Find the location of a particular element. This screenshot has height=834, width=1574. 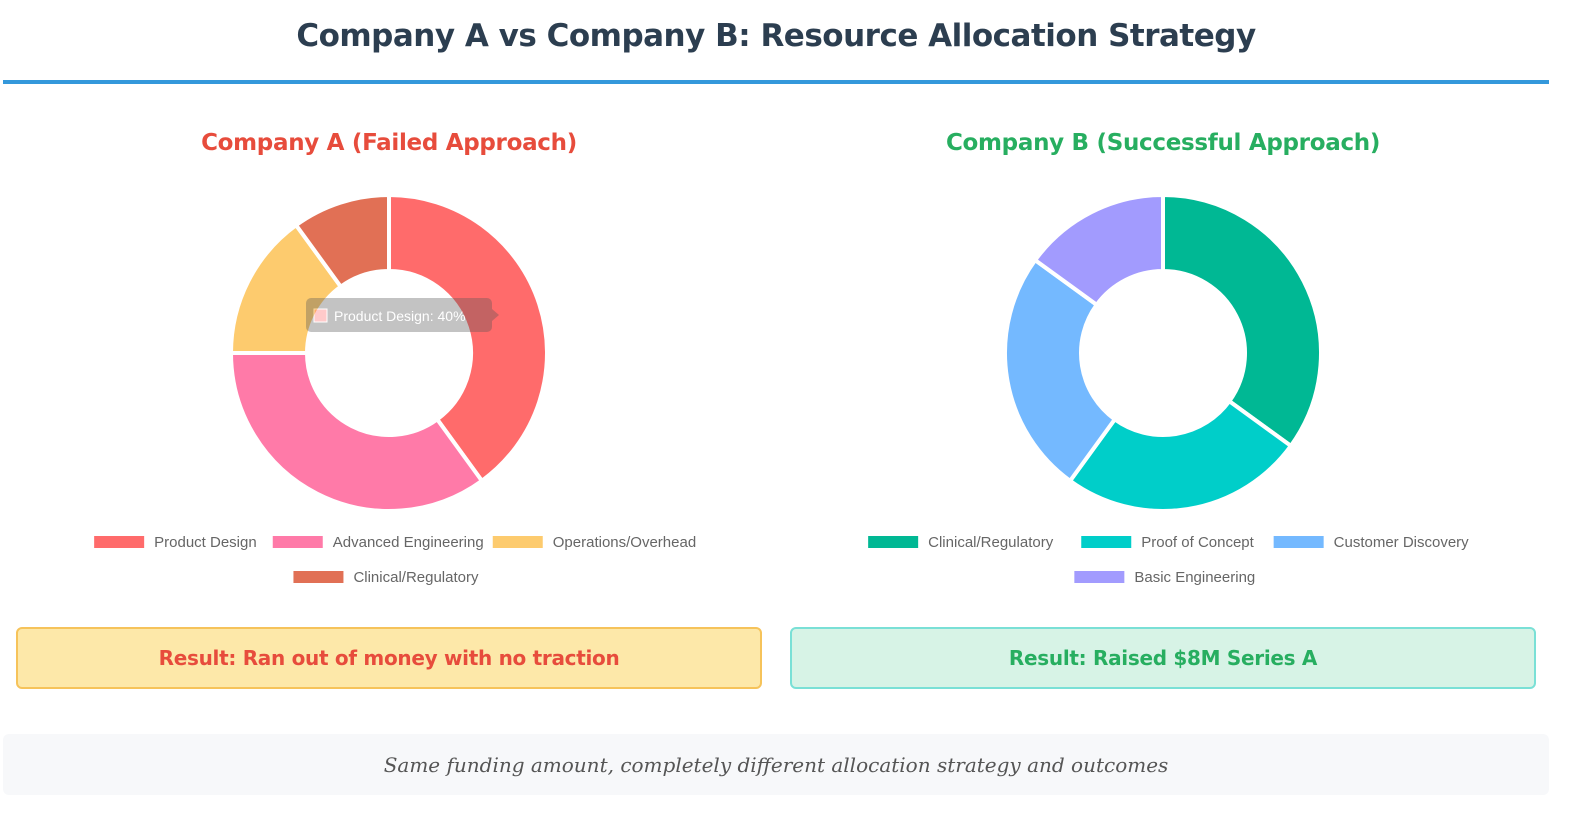

legend-label: Advanced Engineering is located at coordinates (408, 542).